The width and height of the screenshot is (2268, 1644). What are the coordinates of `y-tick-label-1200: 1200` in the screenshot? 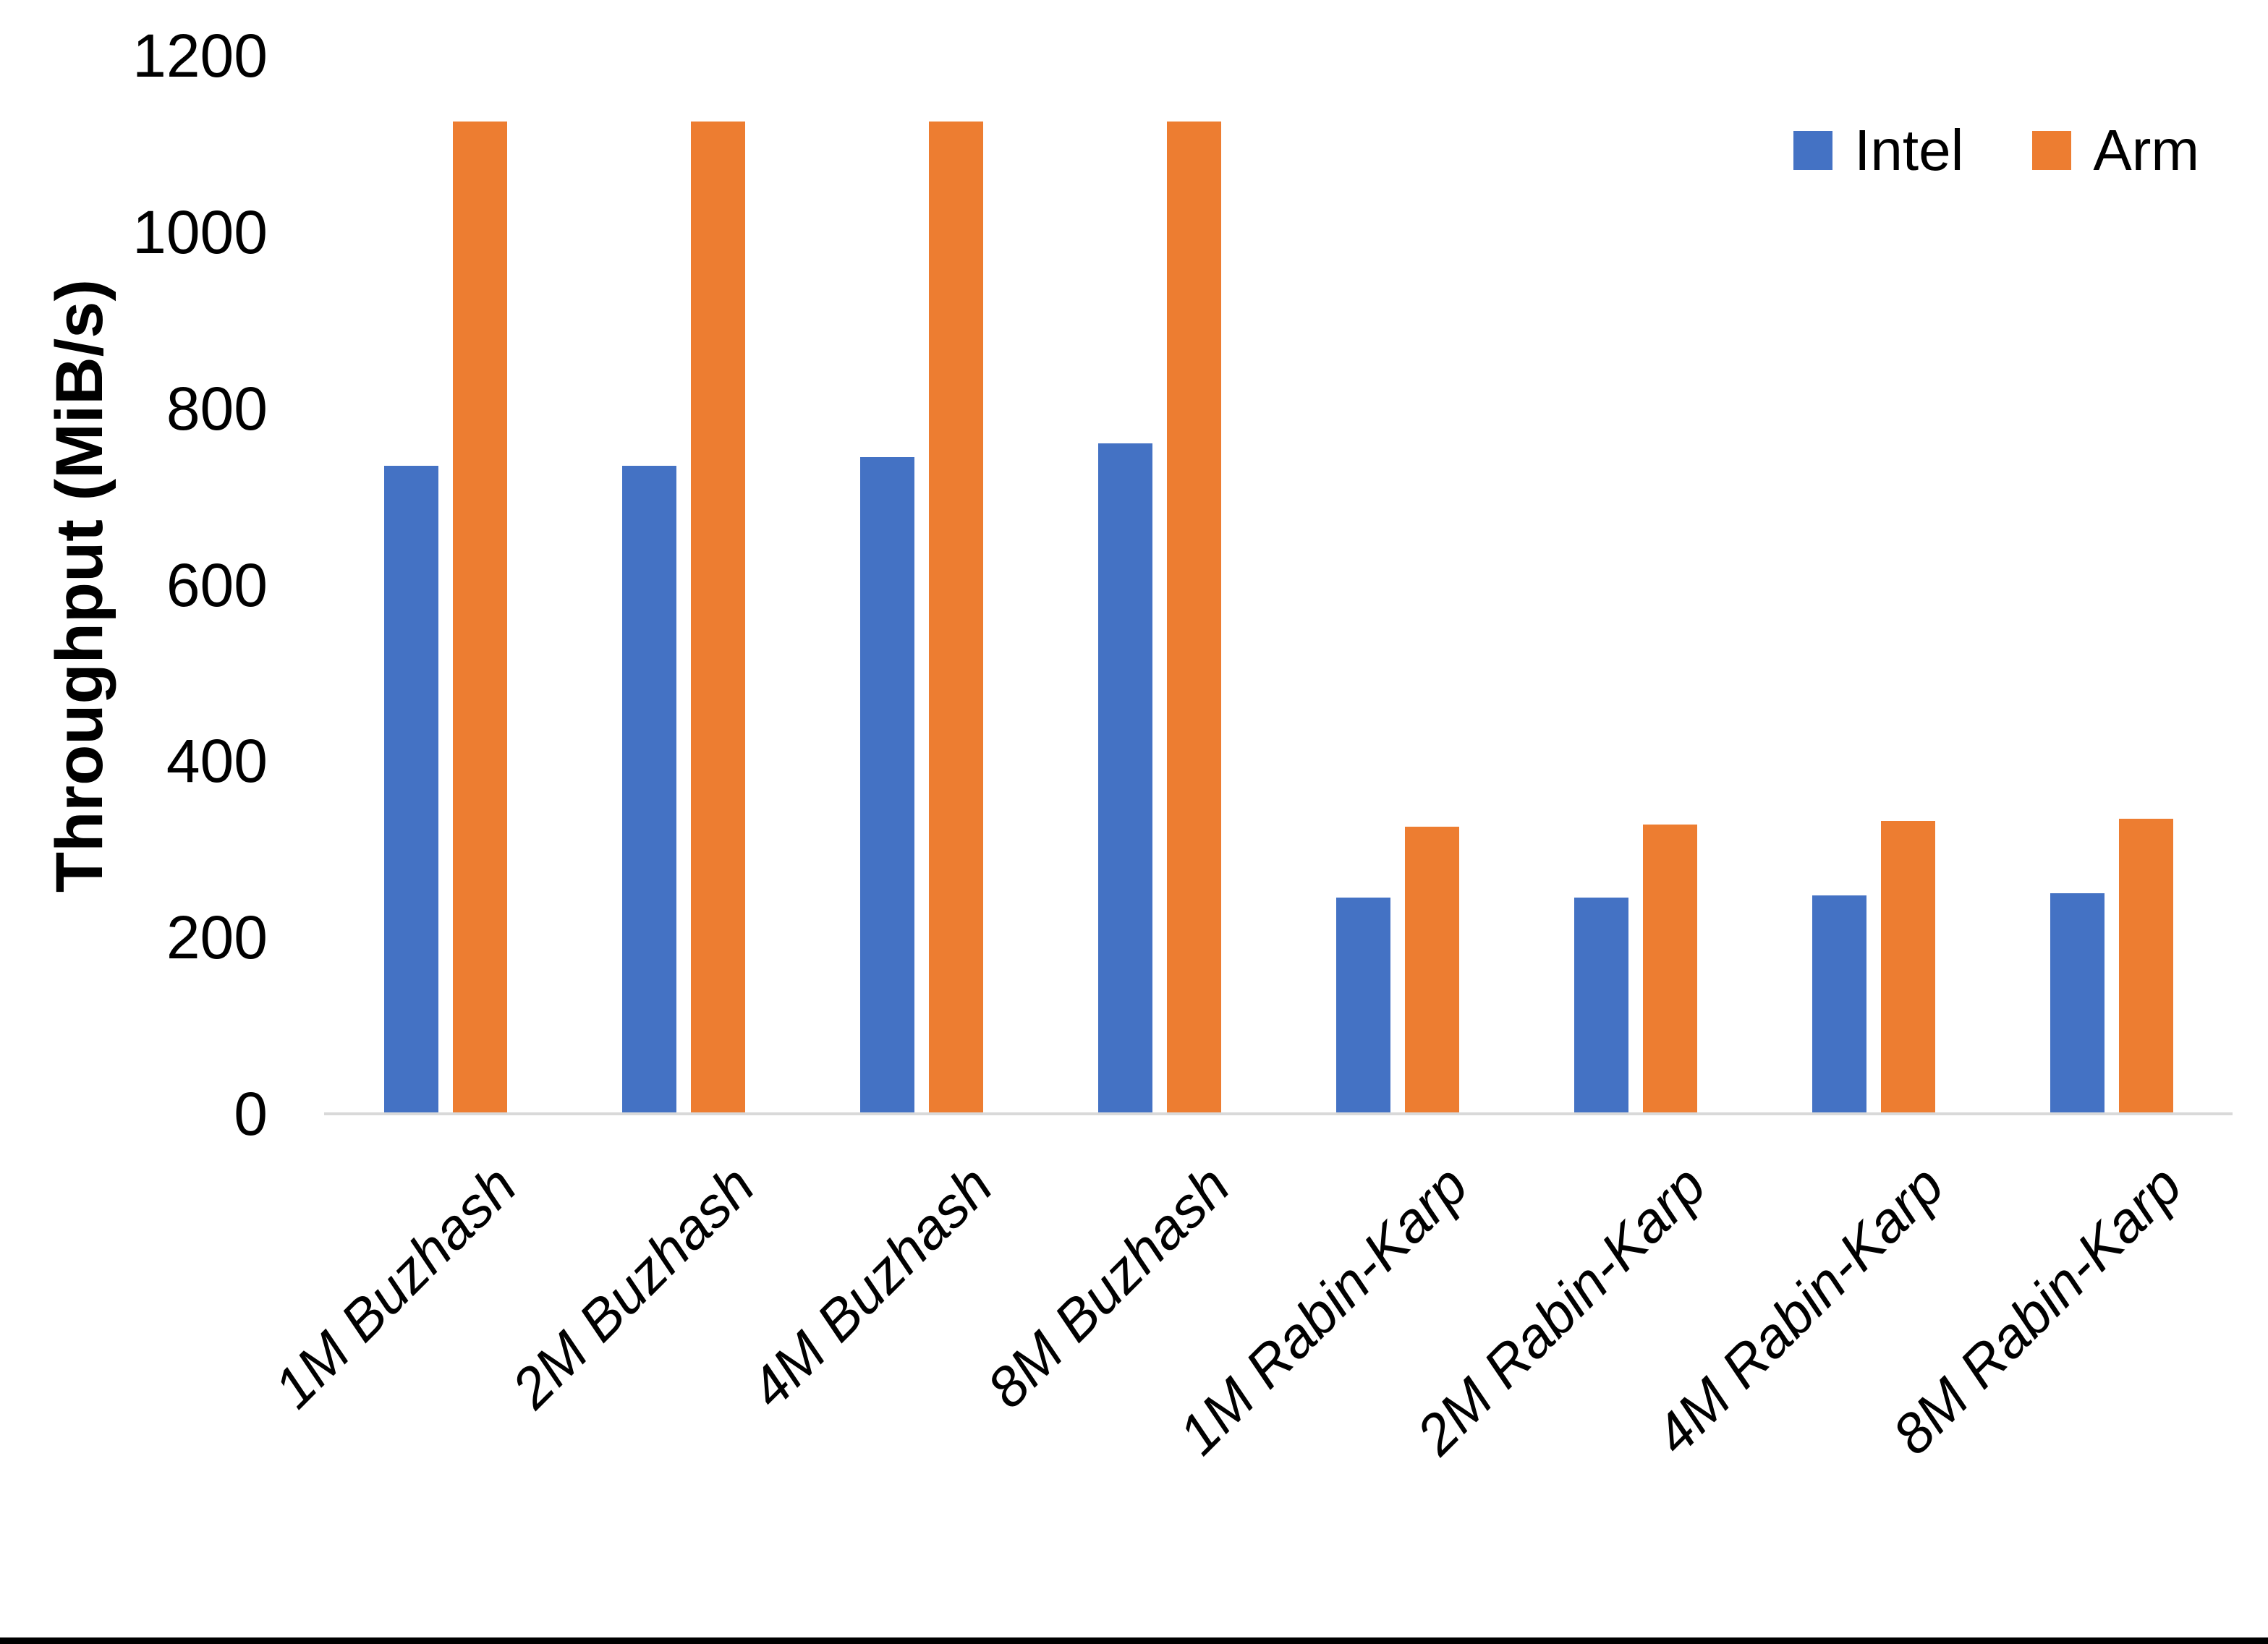 It's located at (200, 56).